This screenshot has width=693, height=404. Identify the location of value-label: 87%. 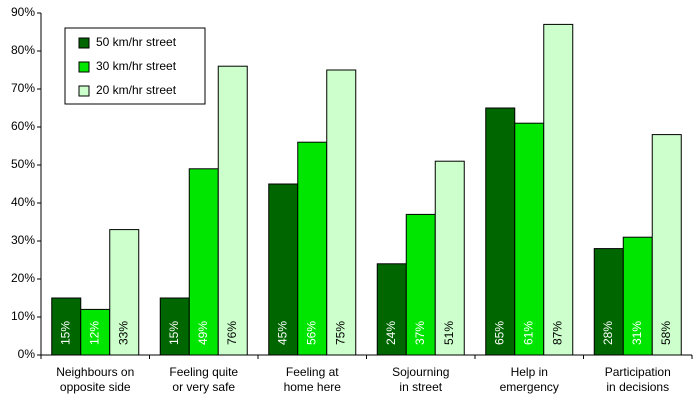
(557, 333).